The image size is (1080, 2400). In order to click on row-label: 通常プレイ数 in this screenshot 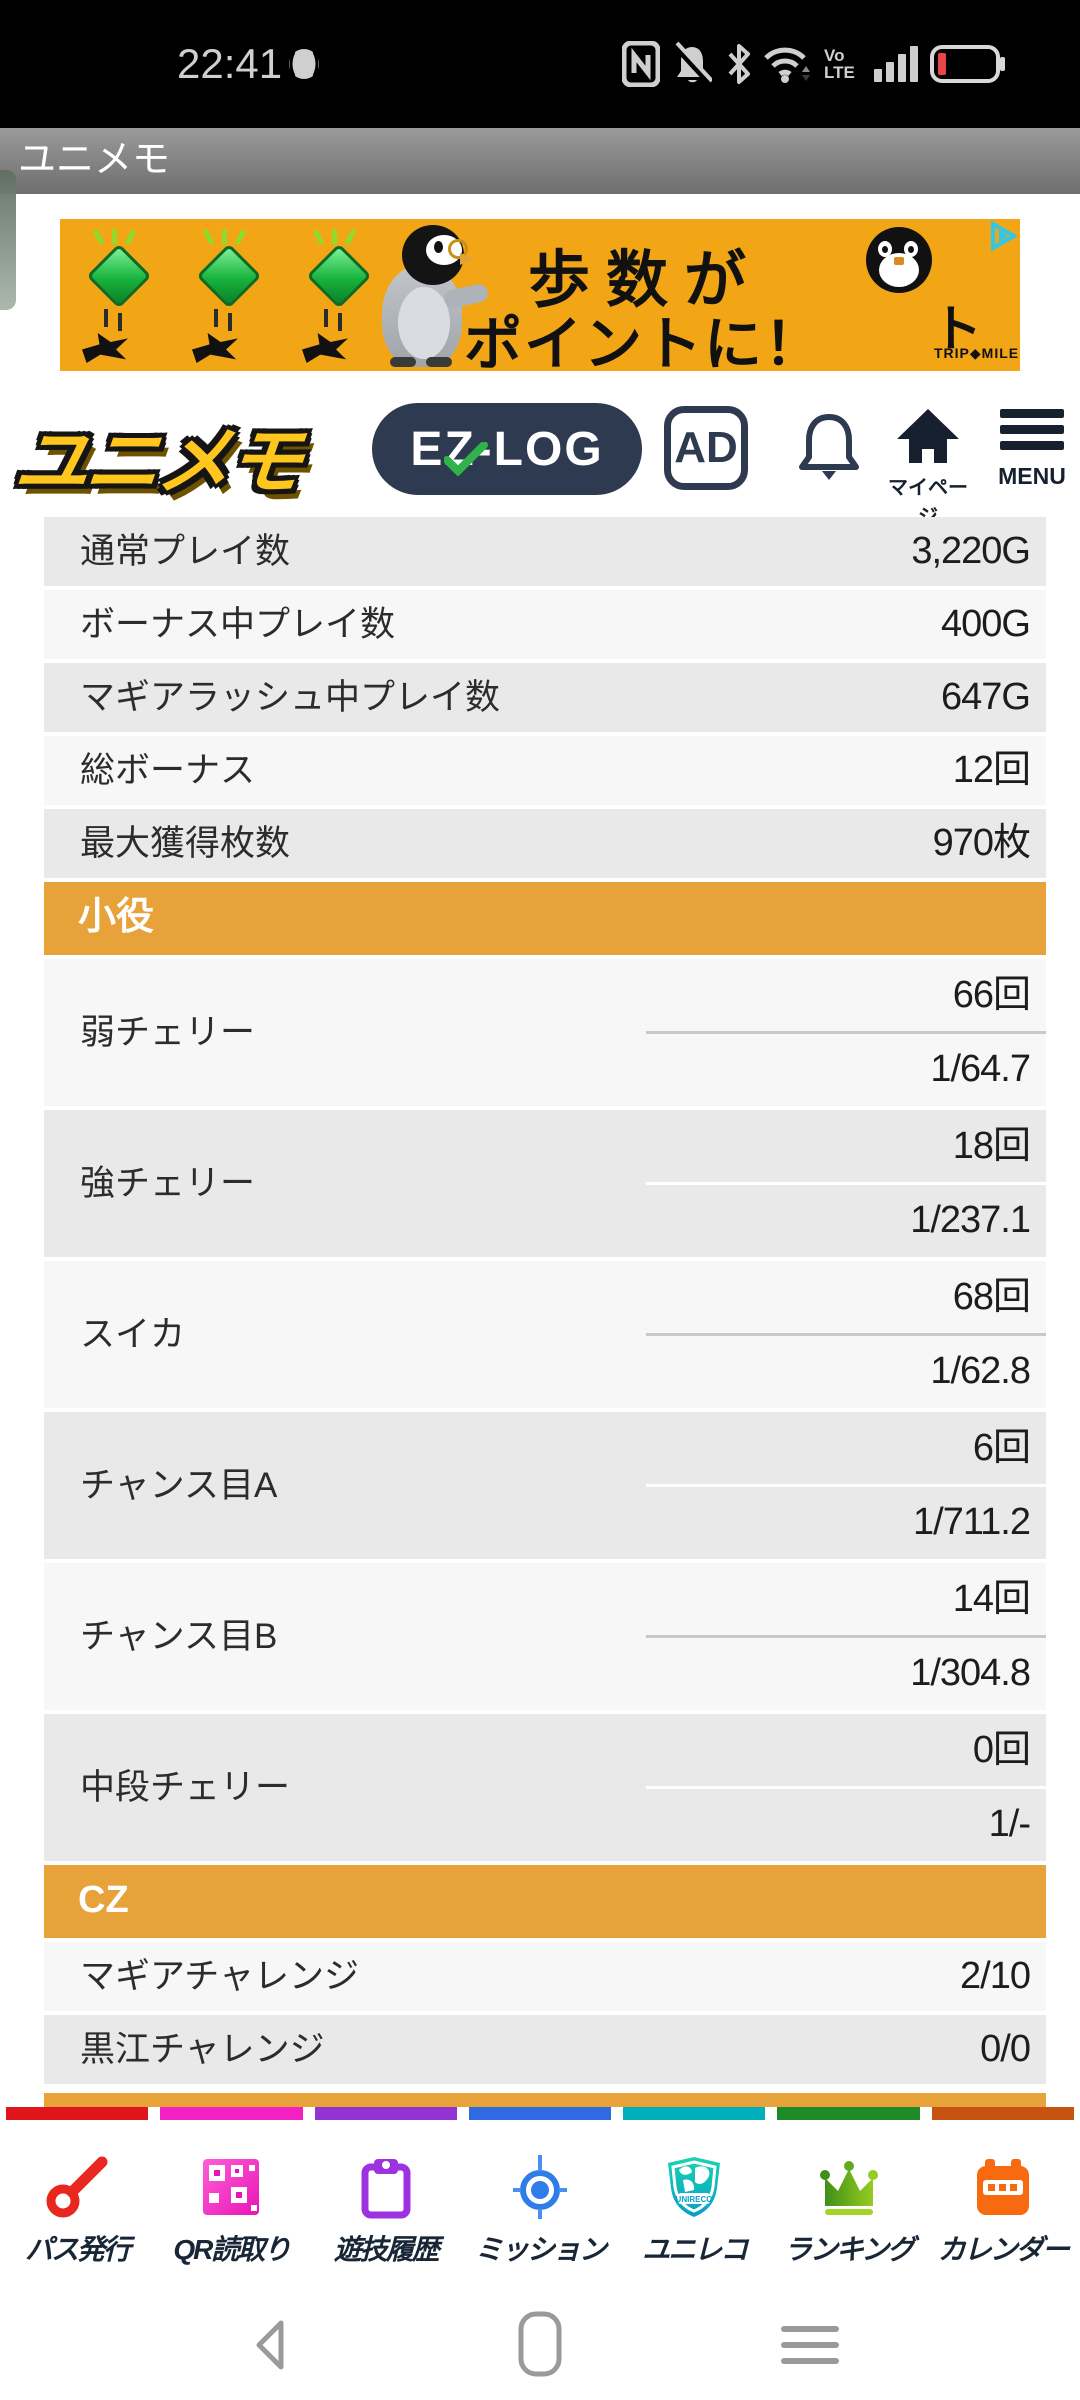, I will do `click(185, 551)`.